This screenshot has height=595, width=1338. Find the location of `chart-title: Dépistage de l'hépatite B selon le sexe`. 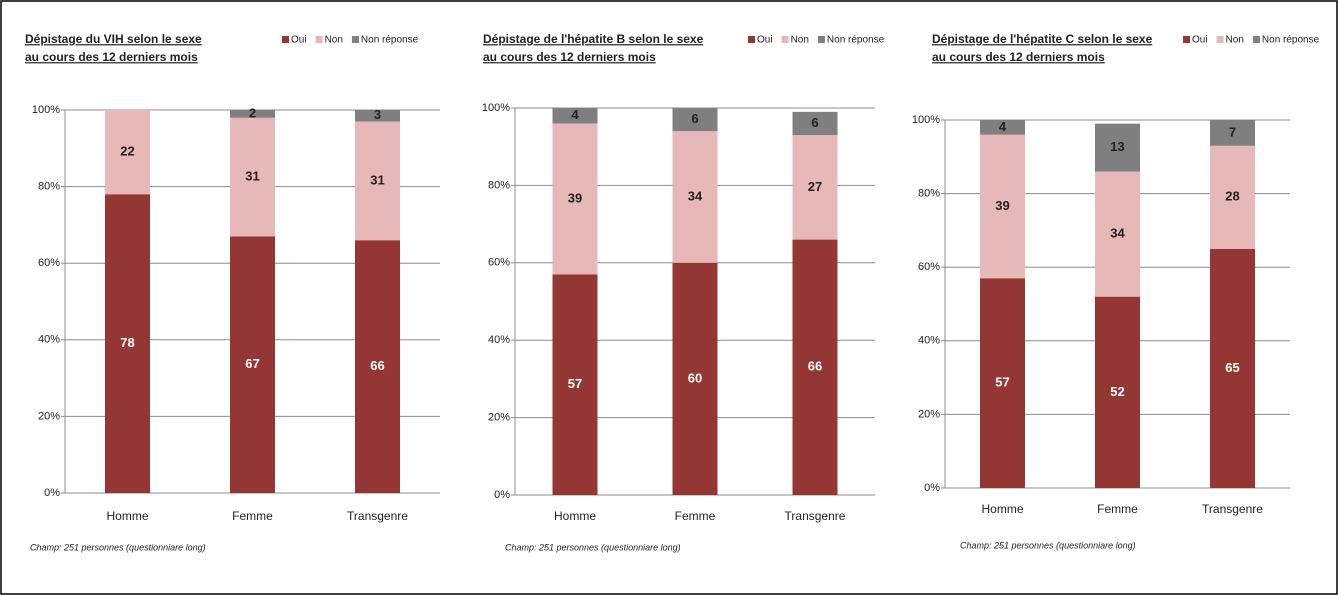

chart-title: Dépistage de l'hépatite B selon le sexe is located at coordinates (593, 39).